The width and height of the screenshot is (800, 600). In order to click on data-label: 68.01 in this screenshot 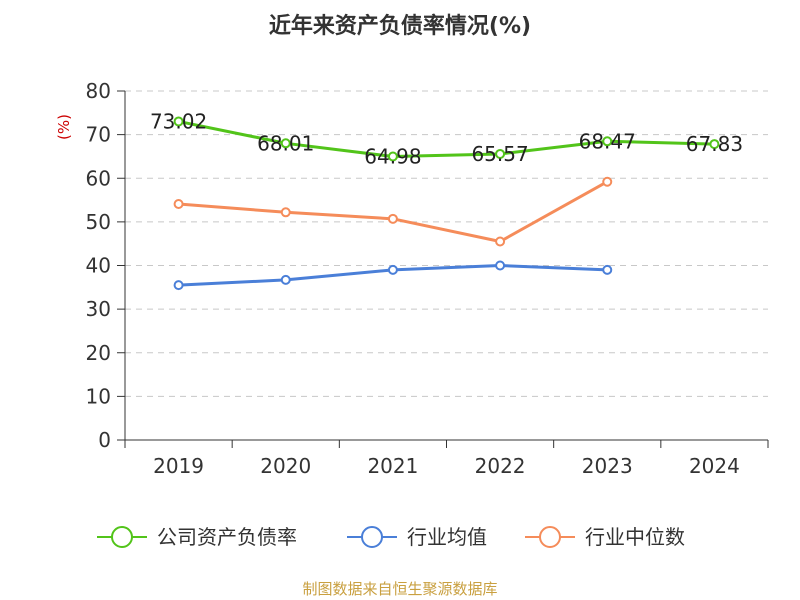, I will do `click(285, 143)`.